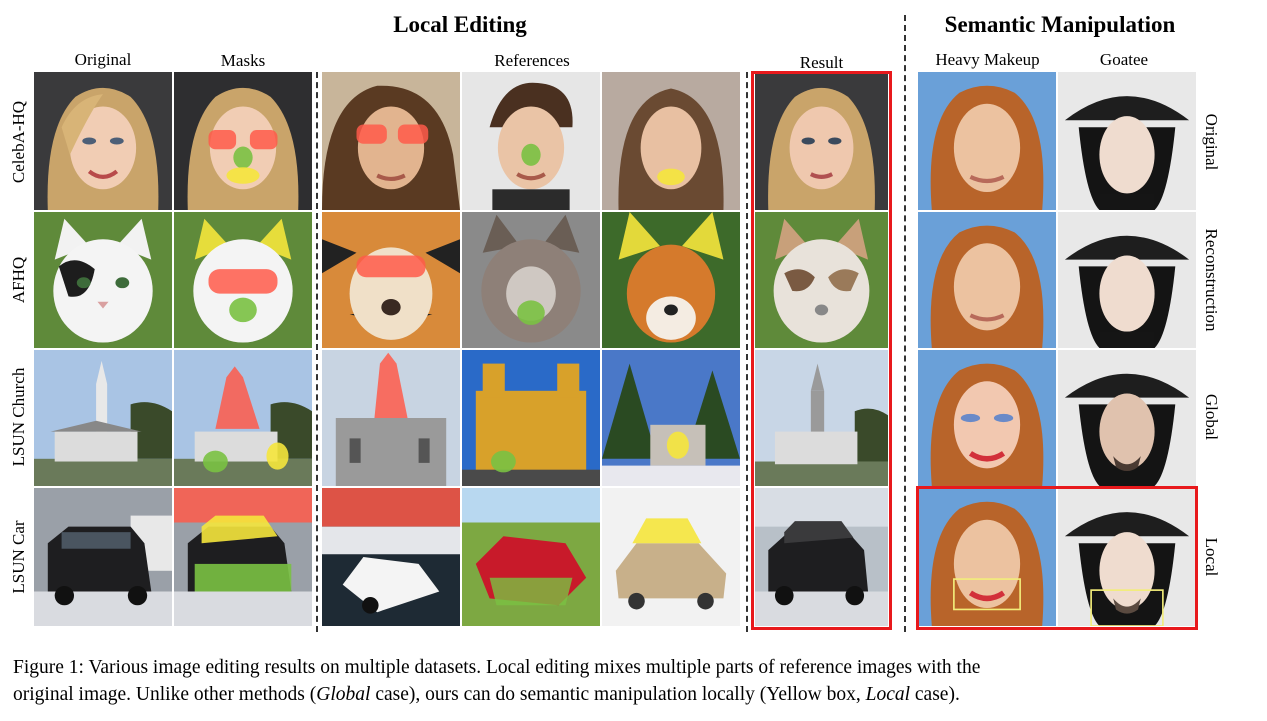 This screenshot has width=1267, height=721. What do you see at coordinates (103, 557) in the screenshot?
I see `car-original-image` at bounding box center [103, 557].